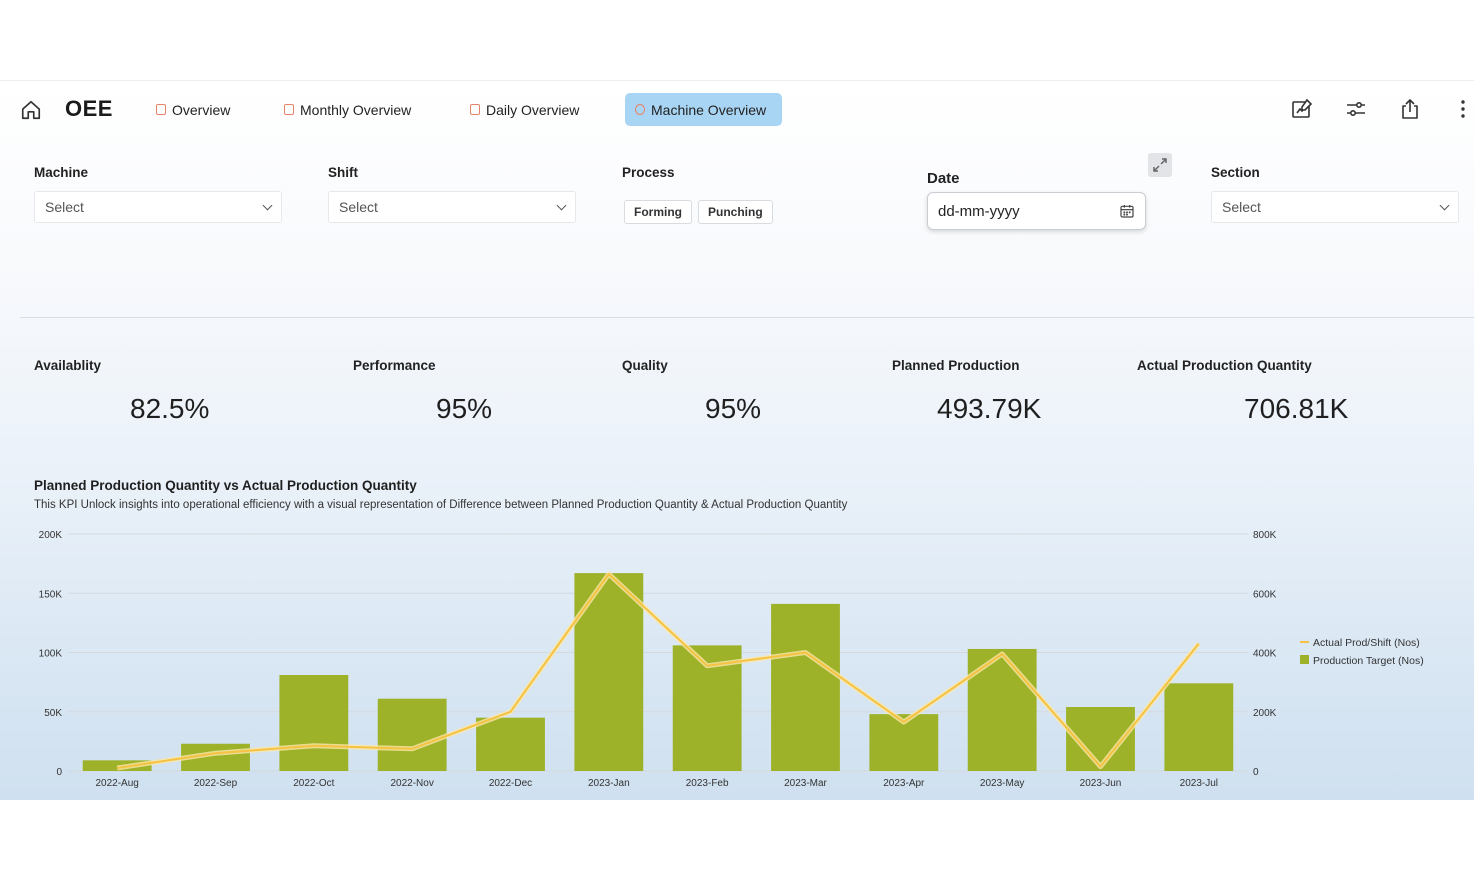  What do you see at coordinates (89, 108) in the screenshot?
I see `app-title: OEE` at bounding box center [89, 108].